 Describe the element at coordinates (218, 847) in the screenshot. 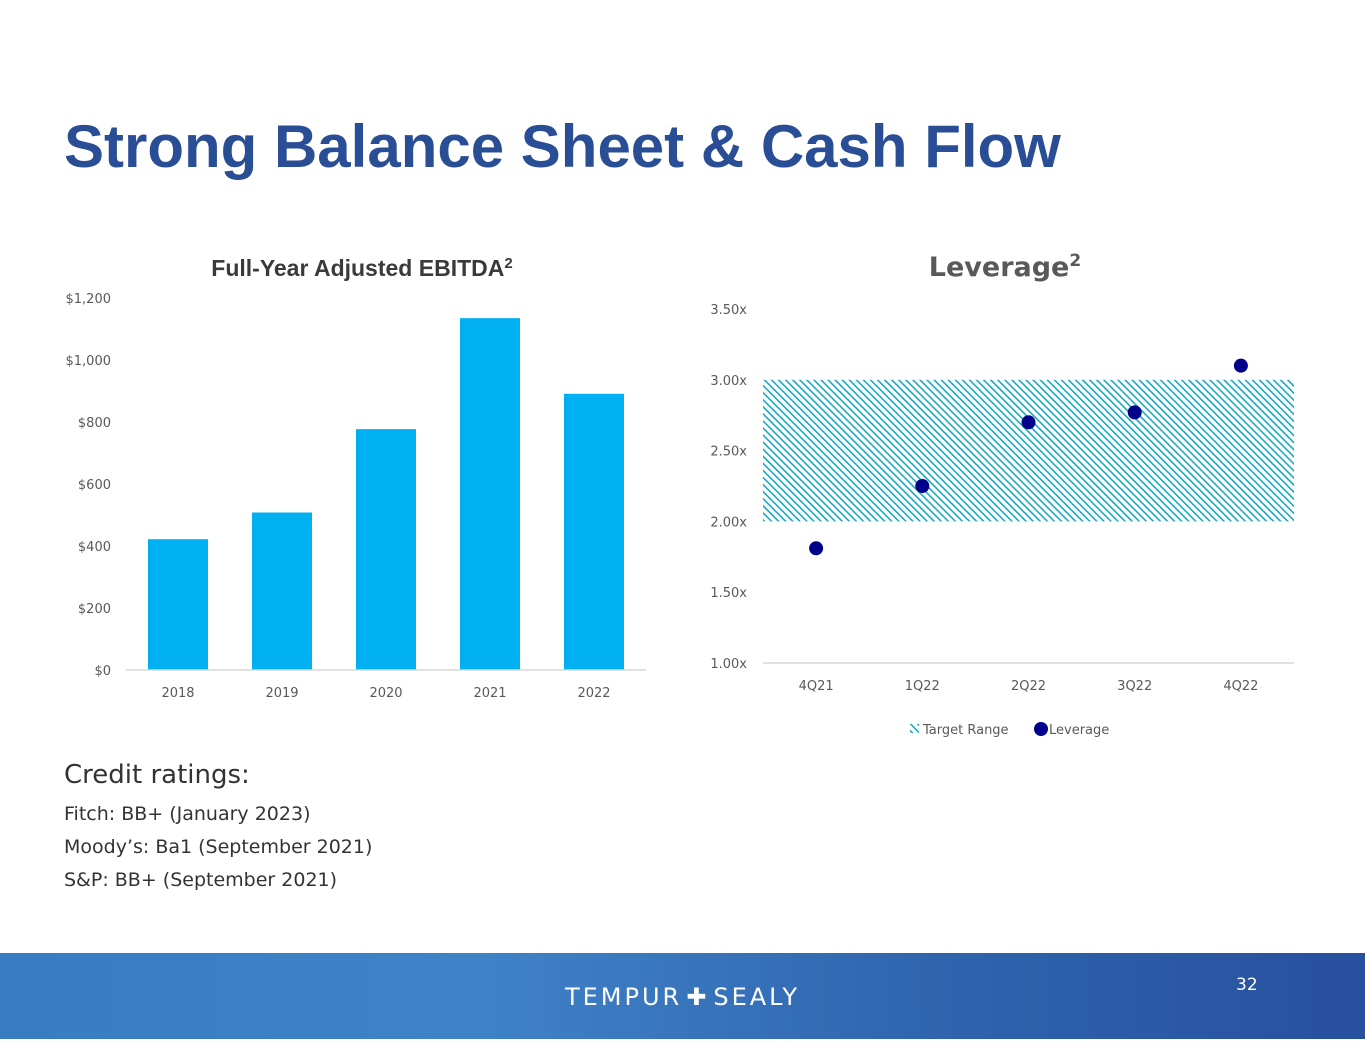

I see `rating-moodys: Moody’s: Ba1 (September 2021)` at that location.